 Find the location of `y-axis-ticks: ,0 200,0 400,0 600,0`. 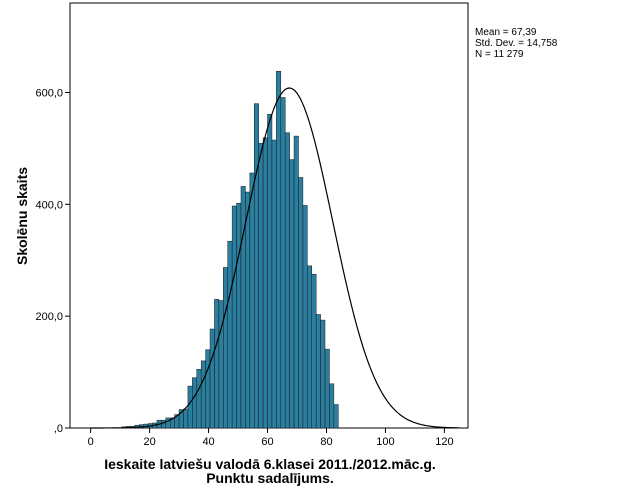

y-axis-ticks: ,0 200,0 400,0 600,0 is located at coordinates (52, 261).